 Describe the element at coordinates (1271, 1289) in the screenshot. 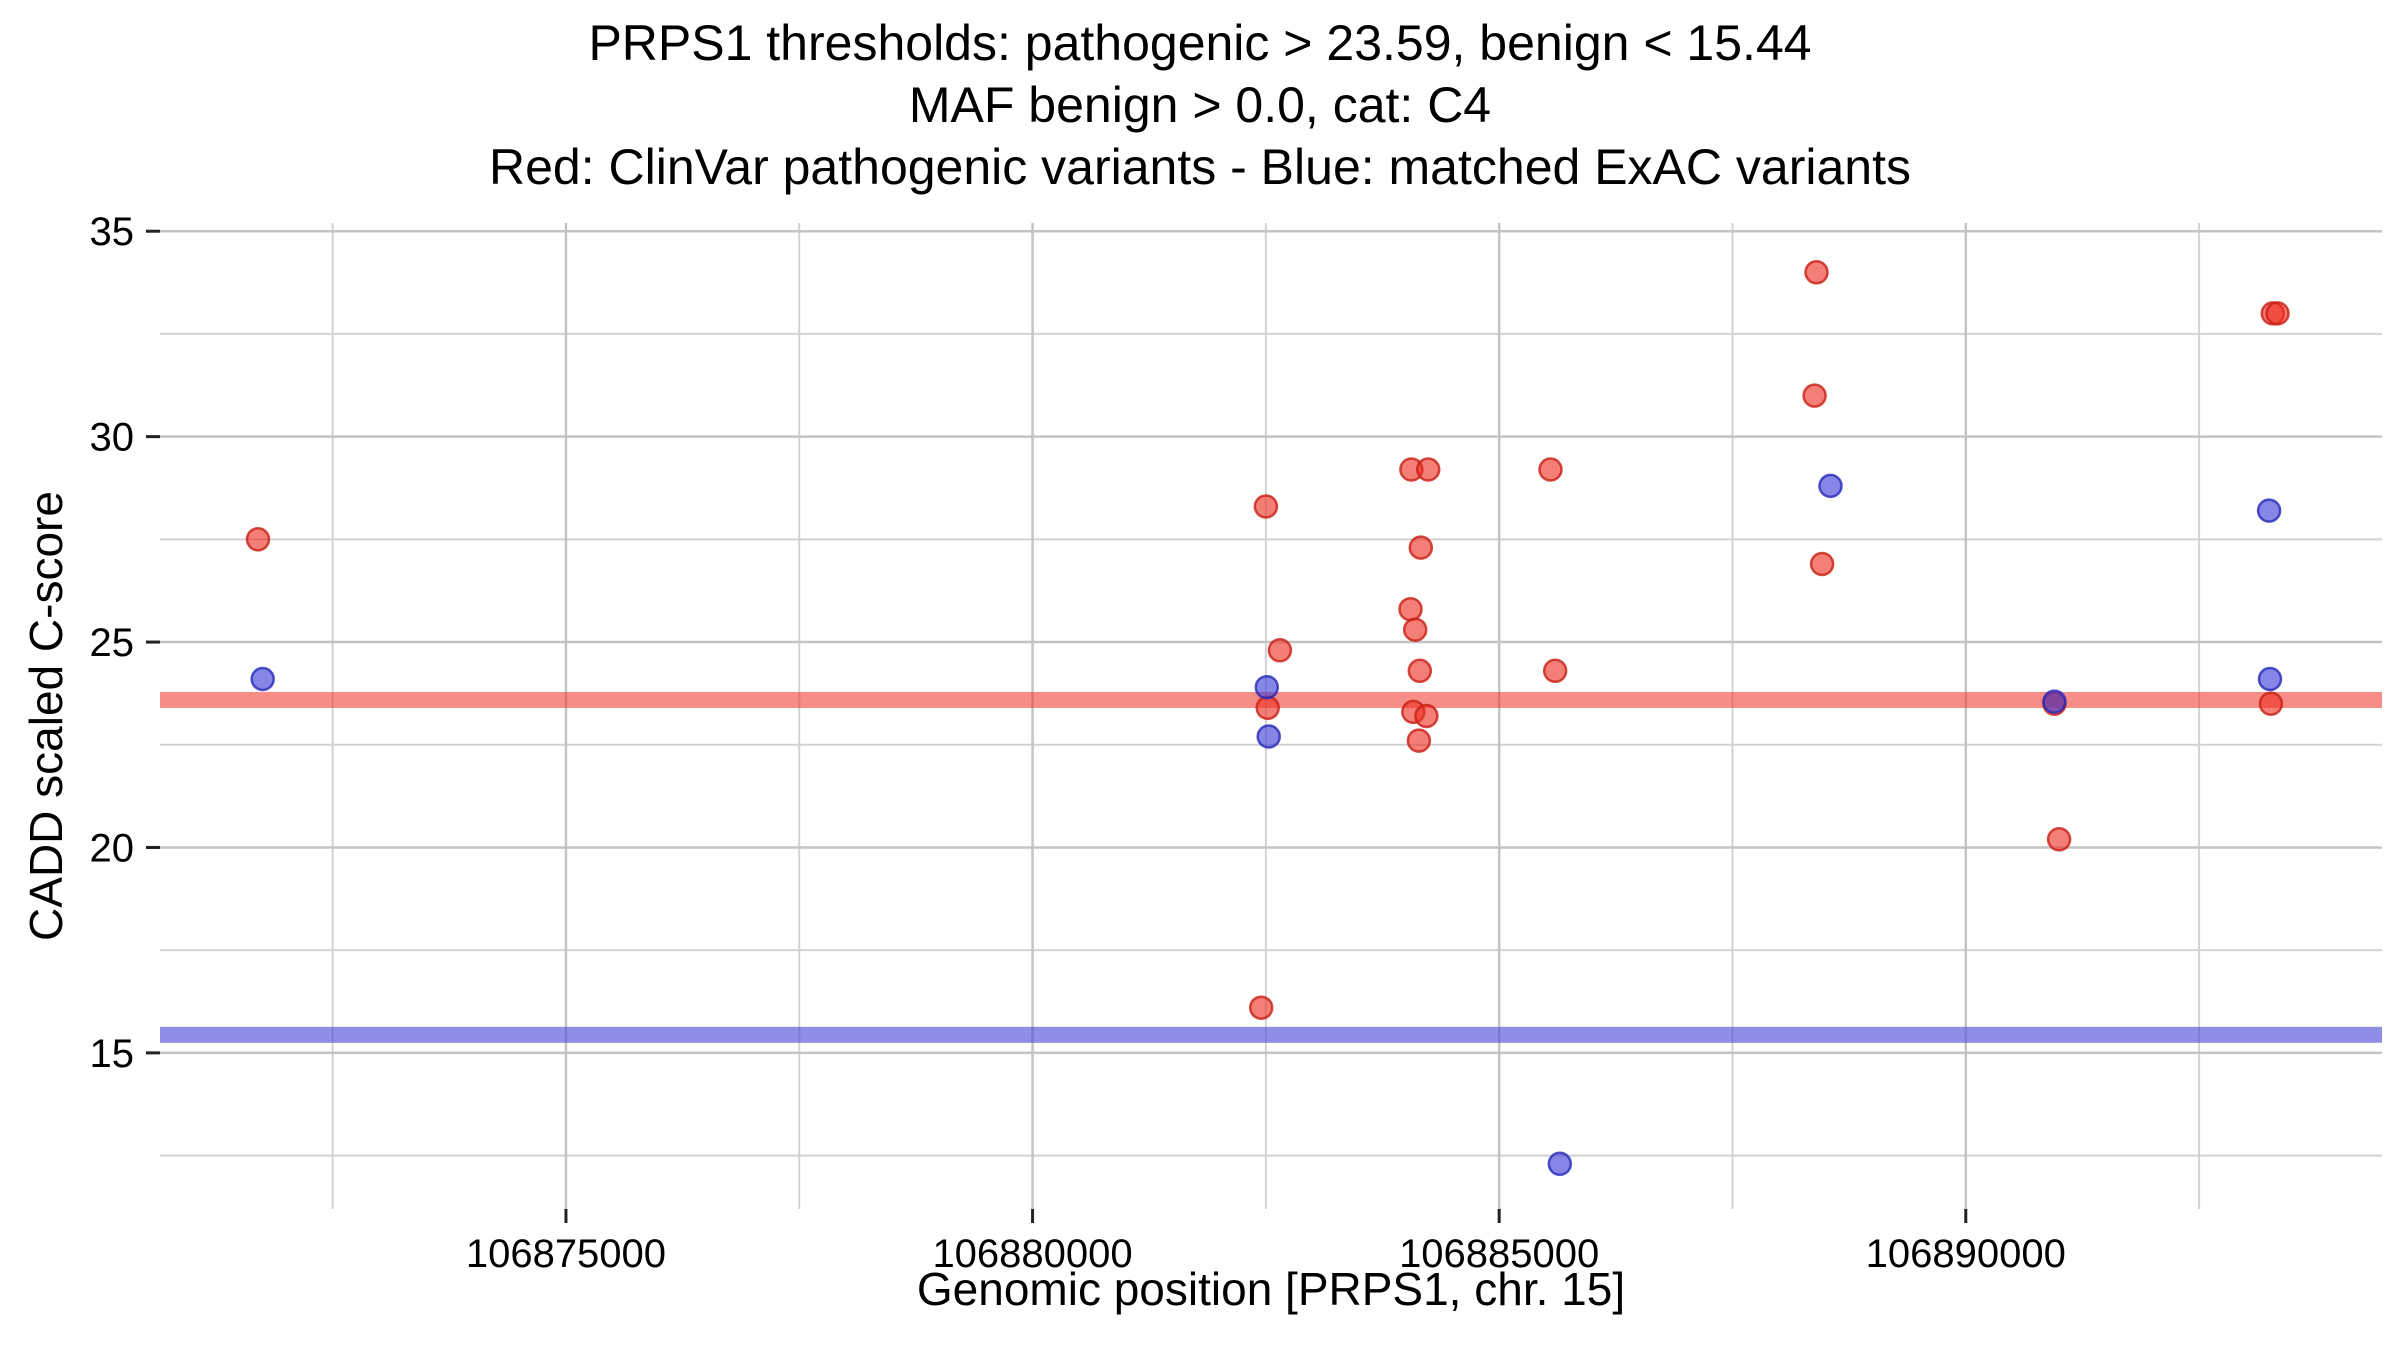

I see `x-axis-label: Genomic position [PRPS1, chr. 15]` at that location.